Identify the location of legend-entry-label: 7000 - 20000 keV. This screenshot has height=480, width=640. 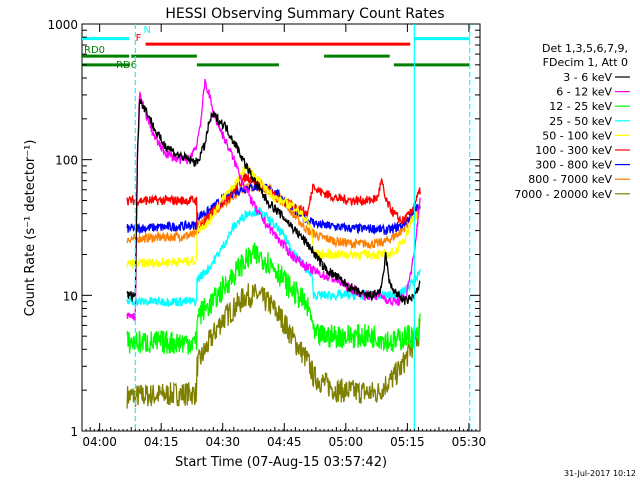
(563, 194).